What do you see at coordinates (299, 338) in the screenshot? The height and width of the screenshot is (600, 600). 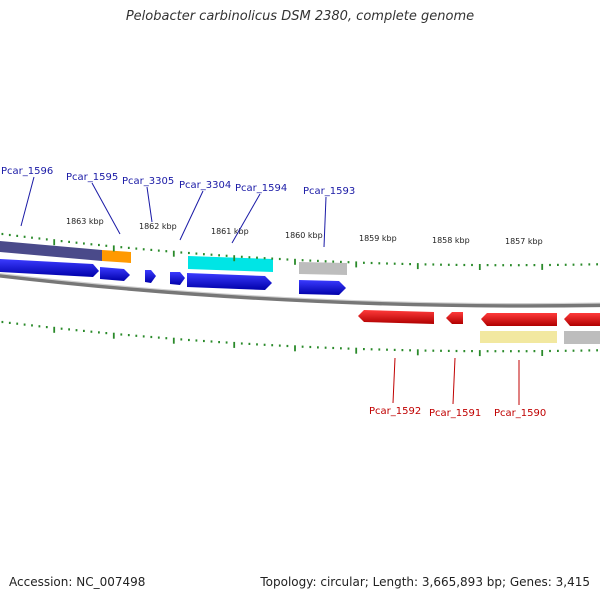 I see `bottom-tick-arc` at bounding box center [299, 338].